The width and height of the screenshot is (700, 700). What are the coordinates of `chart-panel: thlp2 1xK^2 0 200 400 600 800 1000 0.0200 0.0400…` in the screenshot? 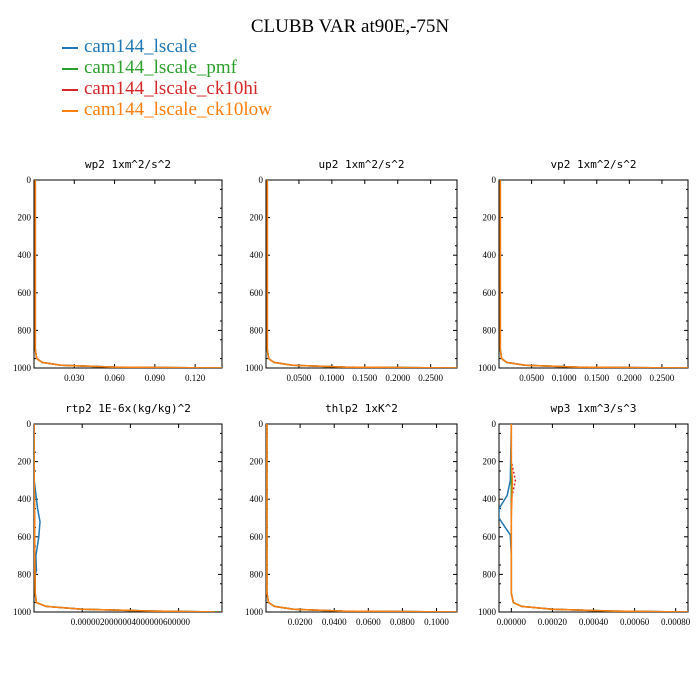 It's located at (351, 514).